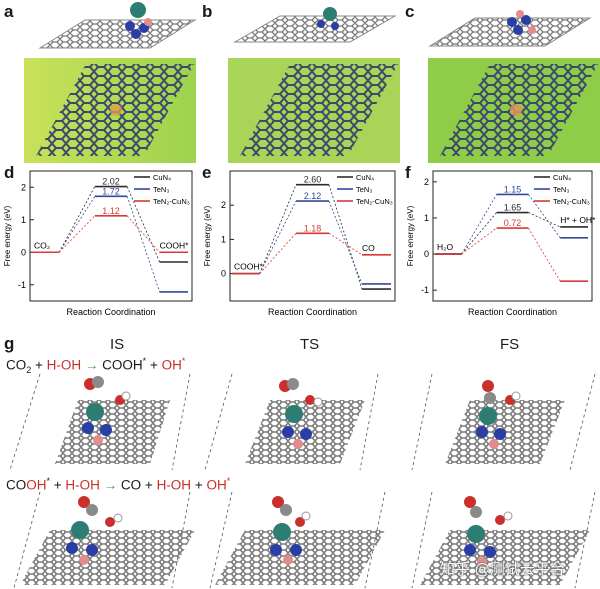  I want to click on panel-label-c: c, so click(410, 11).